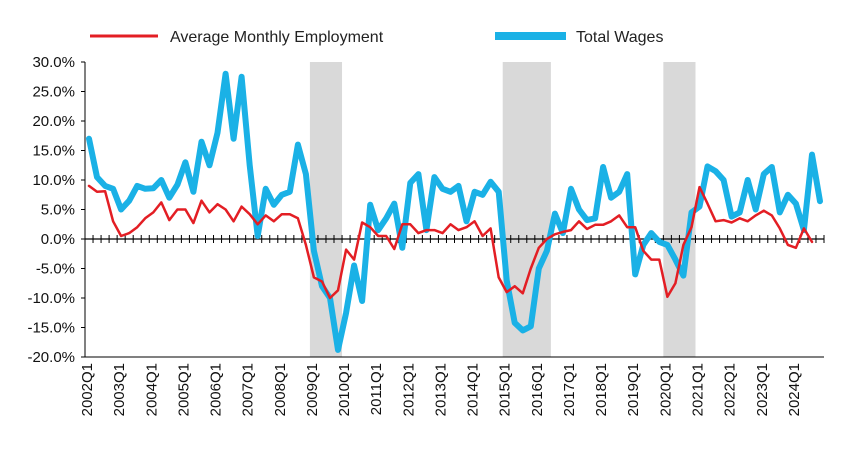  What do you see at coordinates (248, 389) in the screenshot?
I see `x-tick-label: 2007Q1` at bounding box center [248, 389].